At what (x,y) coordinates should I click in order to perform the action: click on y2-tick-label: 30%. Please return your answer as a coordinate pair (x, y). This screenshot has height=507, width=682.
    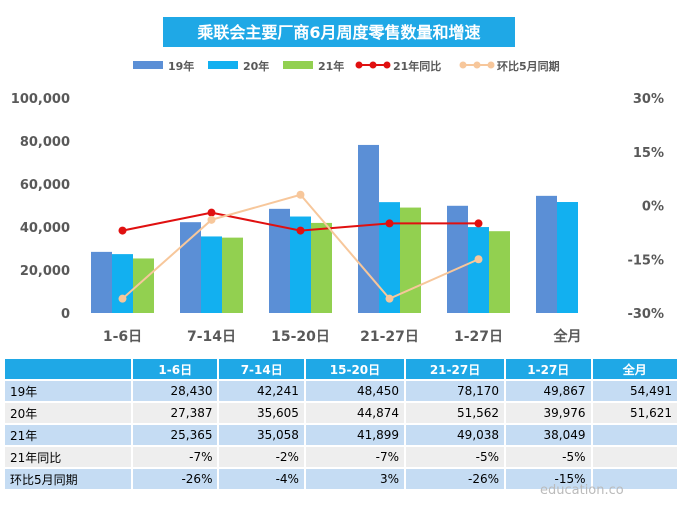
    Looking at the image, I should click on (648, 99).